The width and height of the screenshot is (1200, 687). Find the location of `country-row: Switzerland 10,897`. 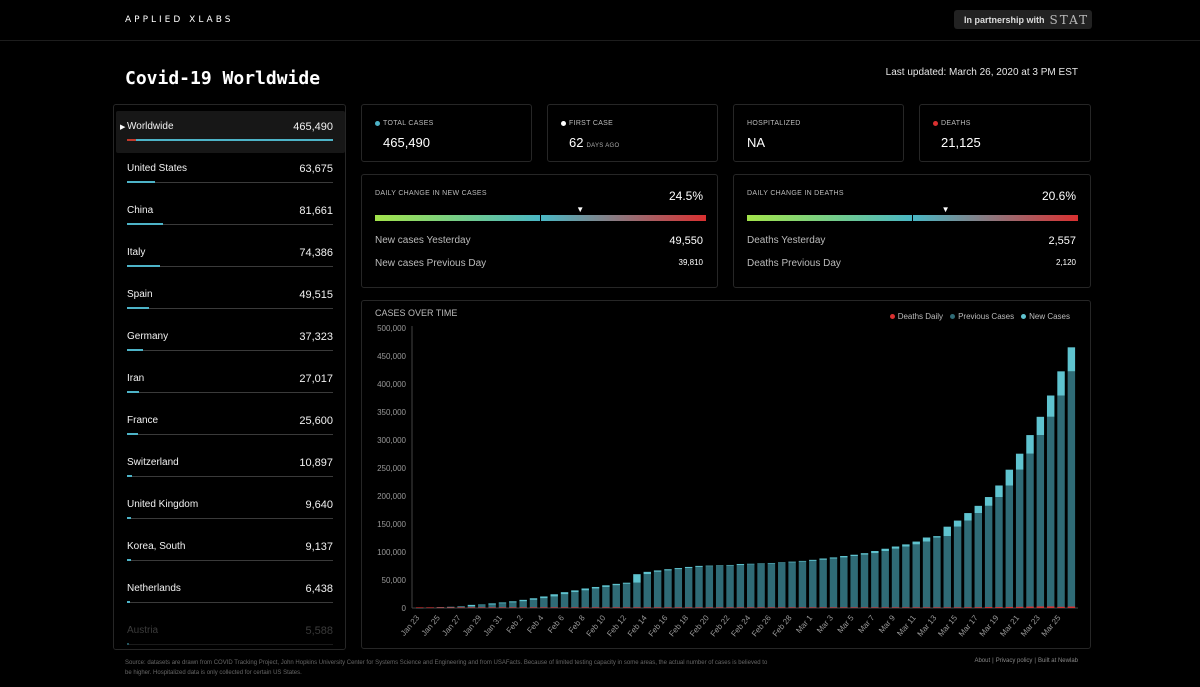

country-row: Switzerland 10,897 is located at coordinates (230, 468).